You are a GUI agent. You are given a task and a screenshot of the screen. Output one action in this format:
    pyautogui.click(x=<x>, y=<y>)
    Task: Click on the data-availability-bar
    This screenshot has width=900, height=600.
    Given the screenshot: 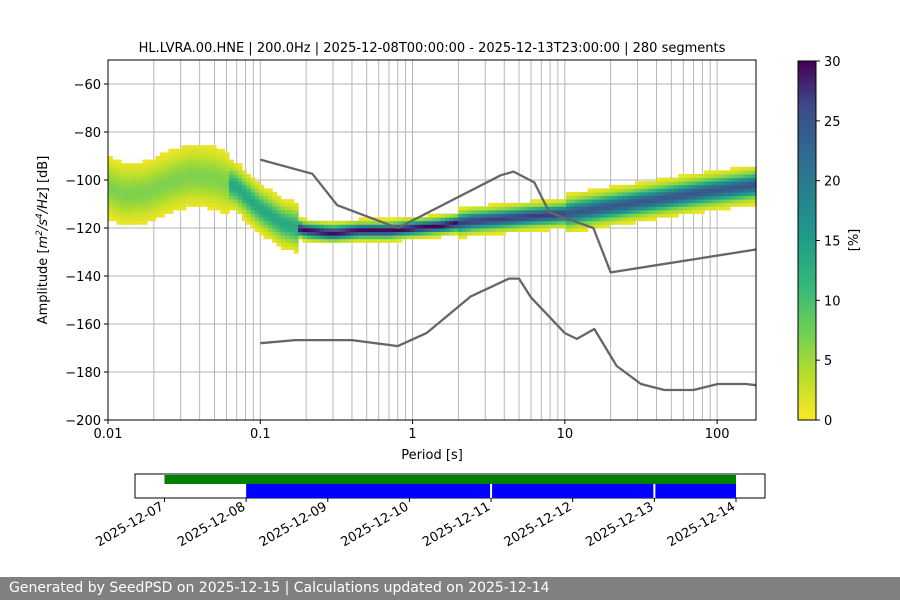 What is the action you would take?
    pyautogui.click(x=450, y=479)
    